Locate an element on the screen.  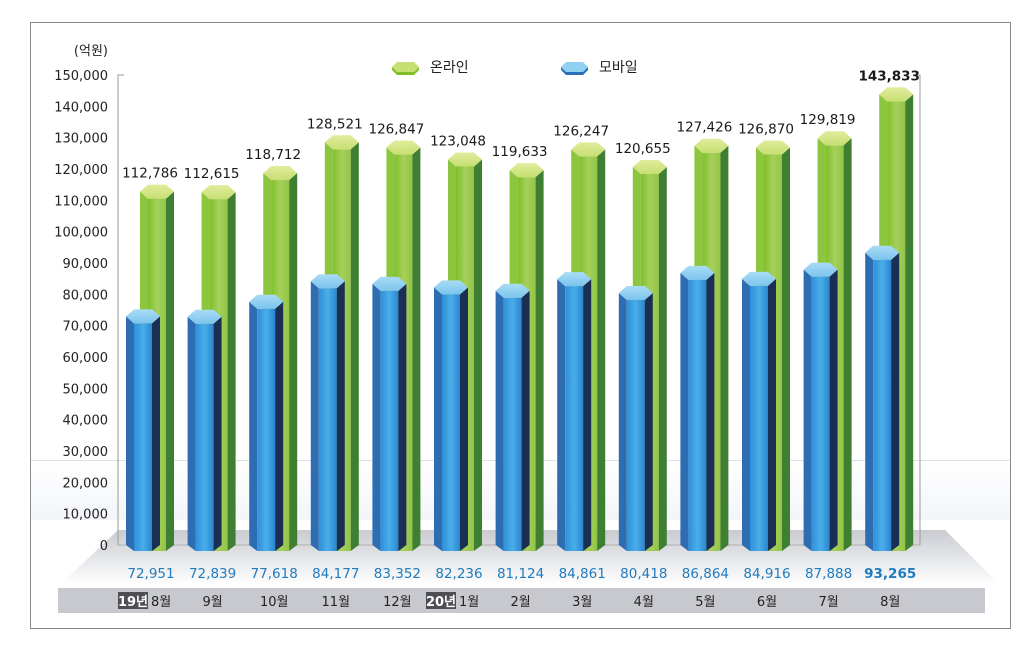
legend-swatch-online is located at coordinates (405, 68).